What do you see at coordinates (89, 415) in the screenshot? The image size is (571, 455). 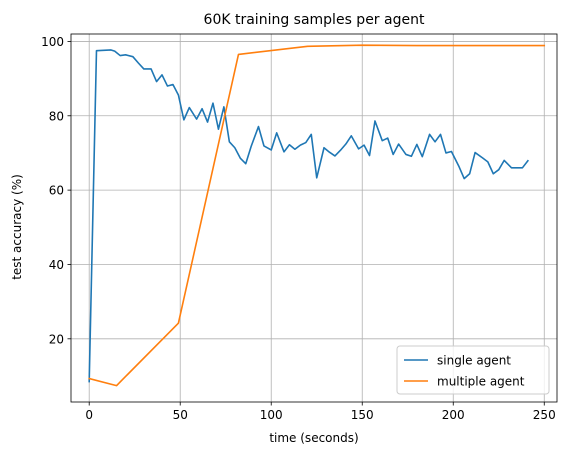 I see `x-tick-label: 0` at bounding box center [89, 415].